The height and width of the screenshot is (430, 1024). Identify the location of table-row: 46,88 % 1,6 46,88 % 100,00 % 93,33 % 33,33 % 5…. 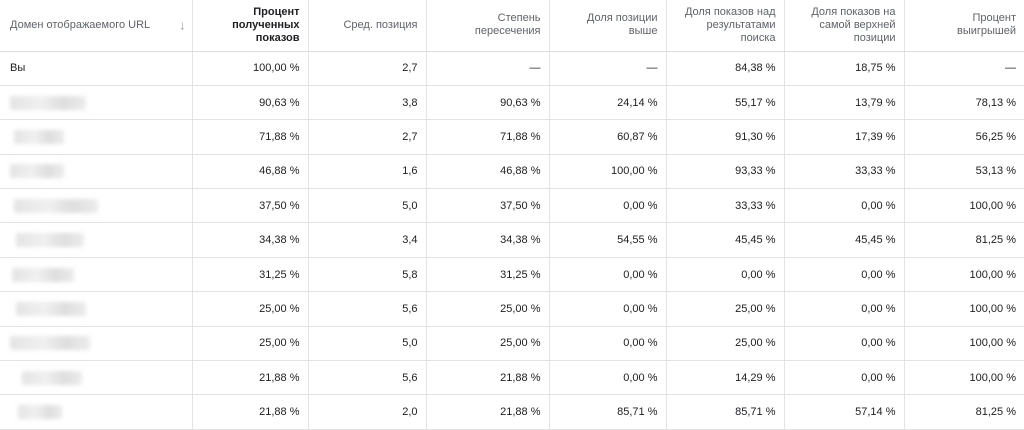
(512, 172).